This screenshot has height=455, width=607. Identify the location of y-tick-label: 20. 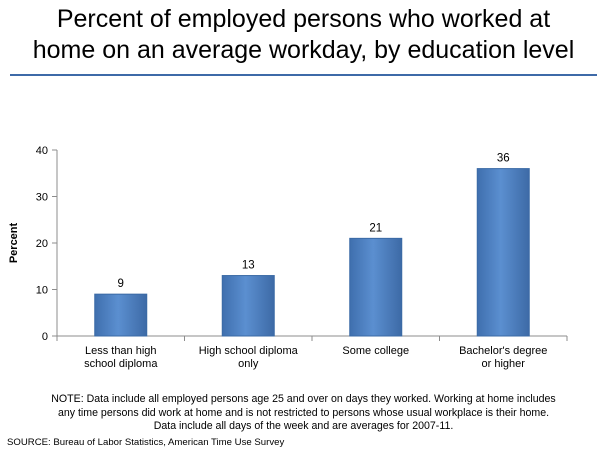
(42, 244).